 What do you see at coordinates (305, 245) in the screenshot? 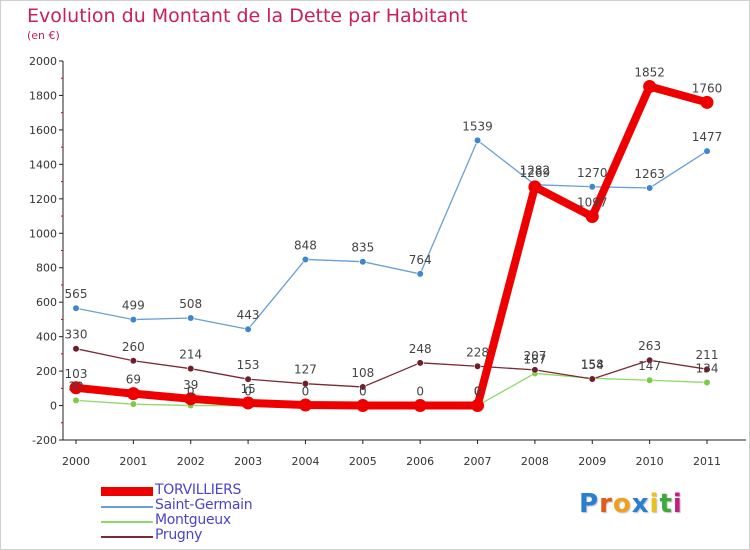
I see `data-label-saint-germain: 848` at bounding box center [305, 245].